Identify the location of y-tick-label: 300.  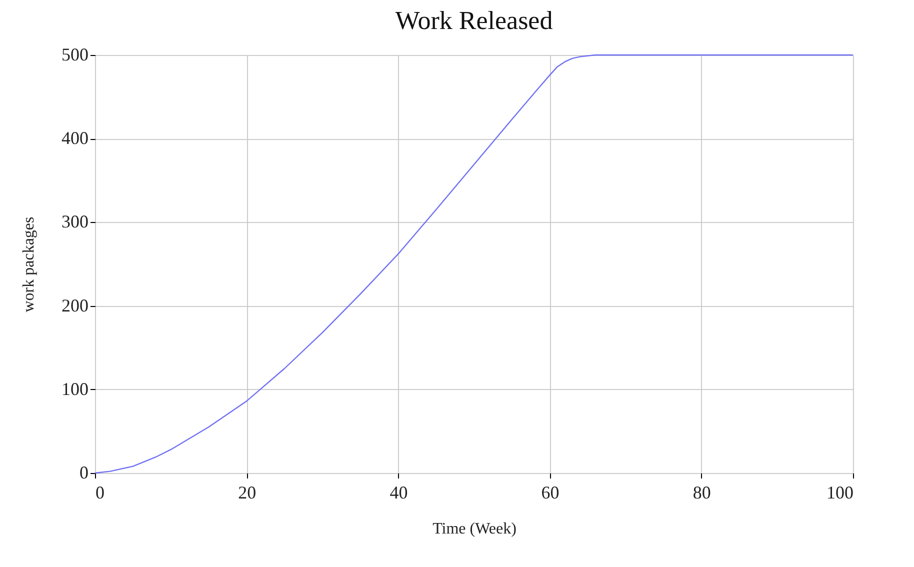
(75, 222).